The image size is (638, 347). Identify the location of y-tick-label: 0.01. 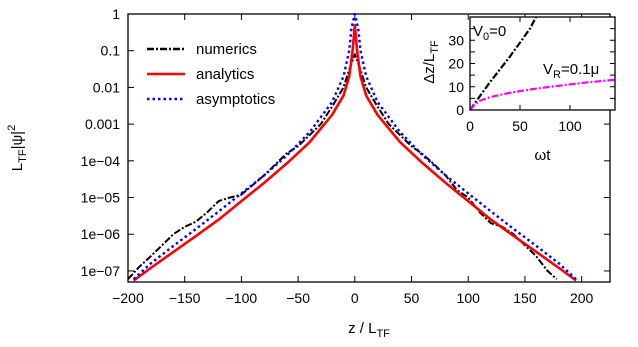
(106, 87).